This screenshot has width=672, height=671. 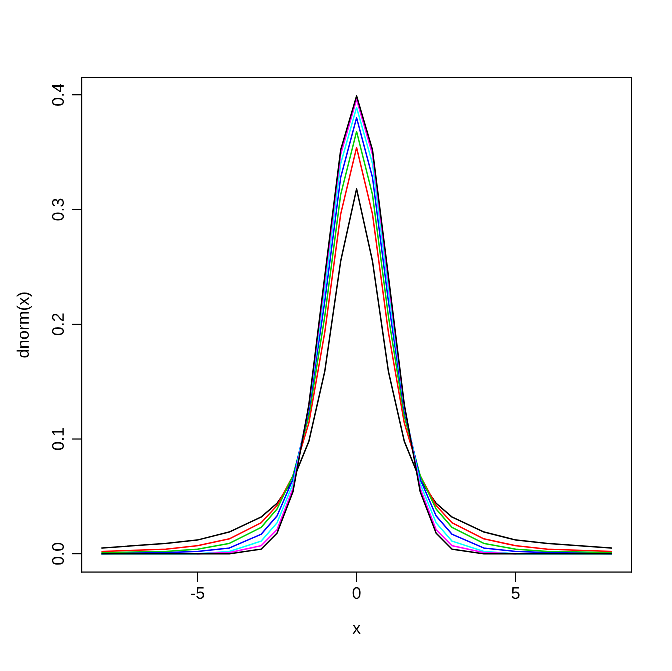 I want to click on x-tick-label: 5, so click(x=516, y=594).